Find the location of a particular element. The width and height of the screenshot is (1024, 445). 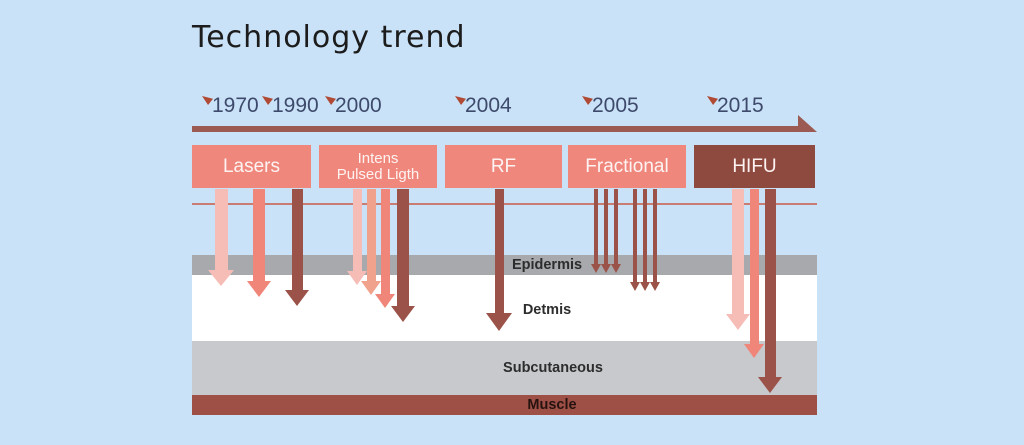

tech-box-label: RF is located at coordinates (503, 166).